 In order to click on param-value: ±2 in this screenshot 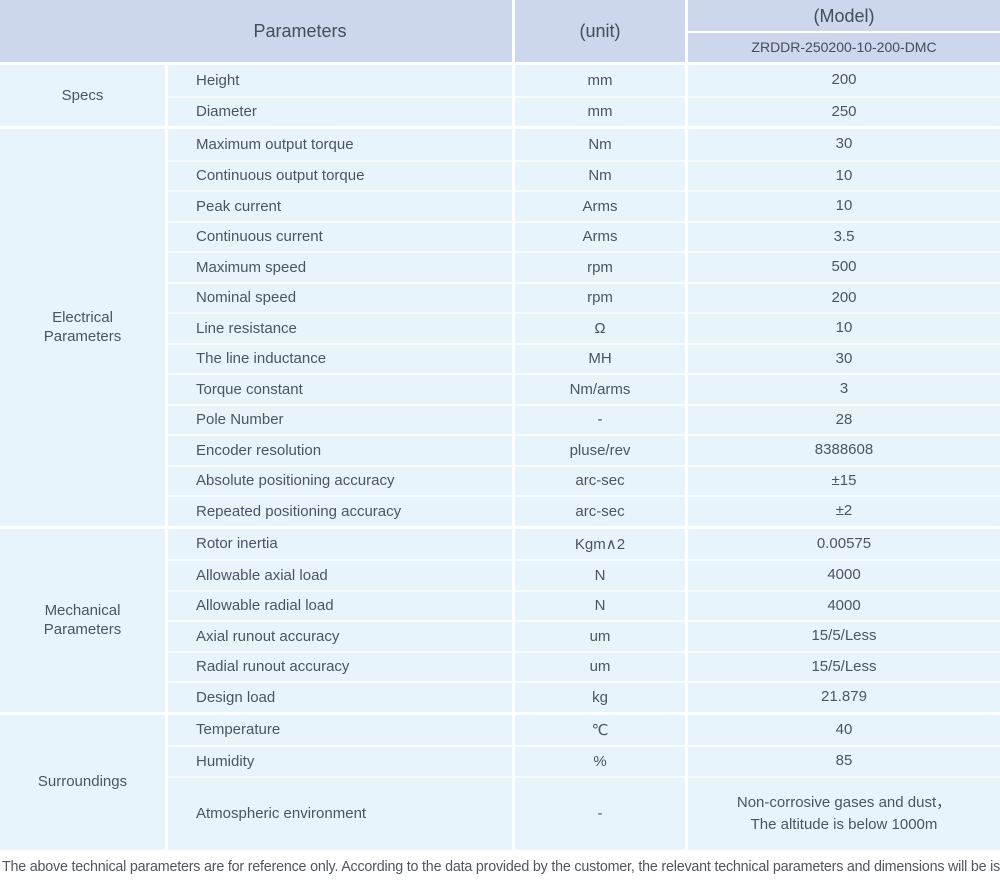, I will do `click(844, 510)`.